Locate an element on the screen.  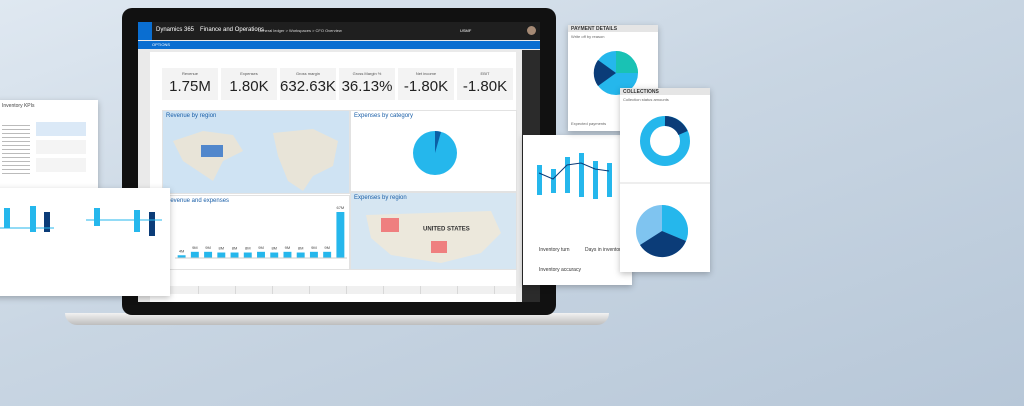
kpi-label: EBIT is located at coordinates (485, 73).